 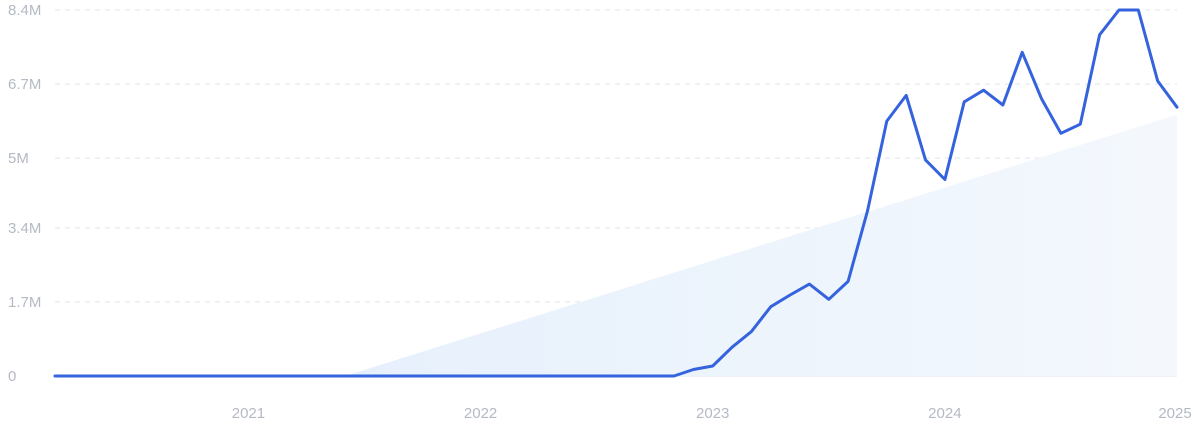 What do you see at coordinates (24, 193) in the screenshot?
I see `y-axis-ticks: 0 1.7M 3.4M 5M 6.7M 8.4M` at bounding box center [24, 193].